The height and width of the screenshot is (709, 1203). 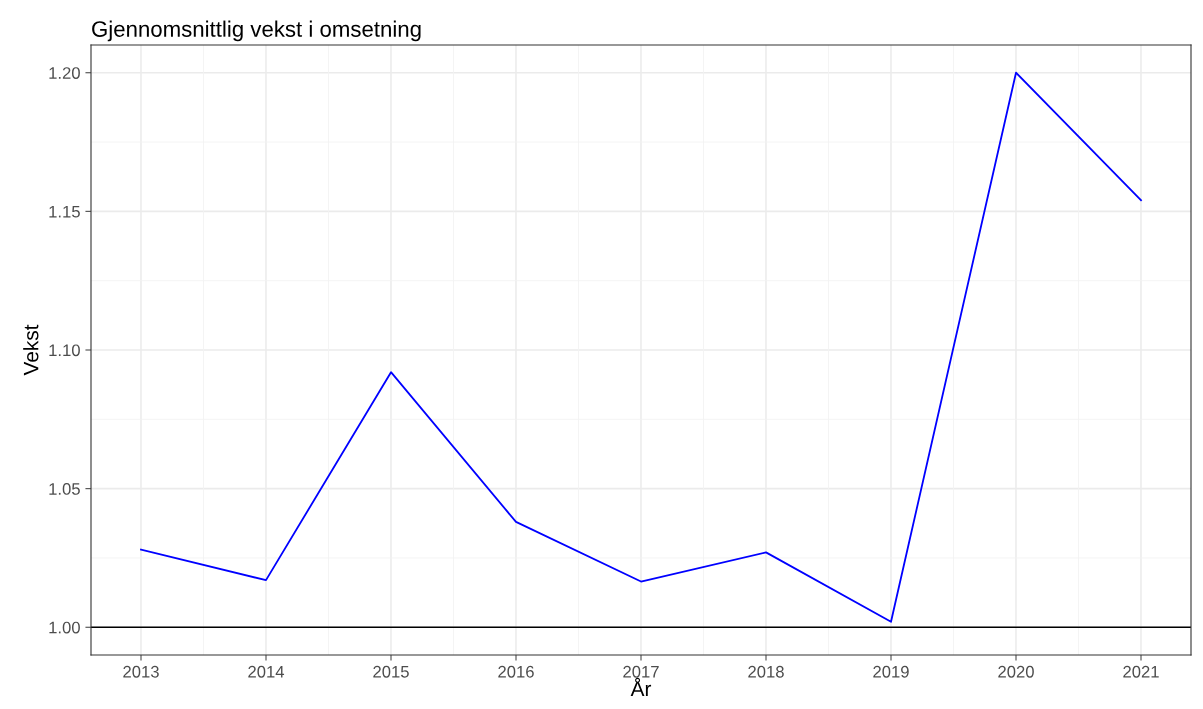 What do you see at coordinates (141, 671) in the screenshot?
I see `x-tick-label: 2013` at bounding box center [141, 671].